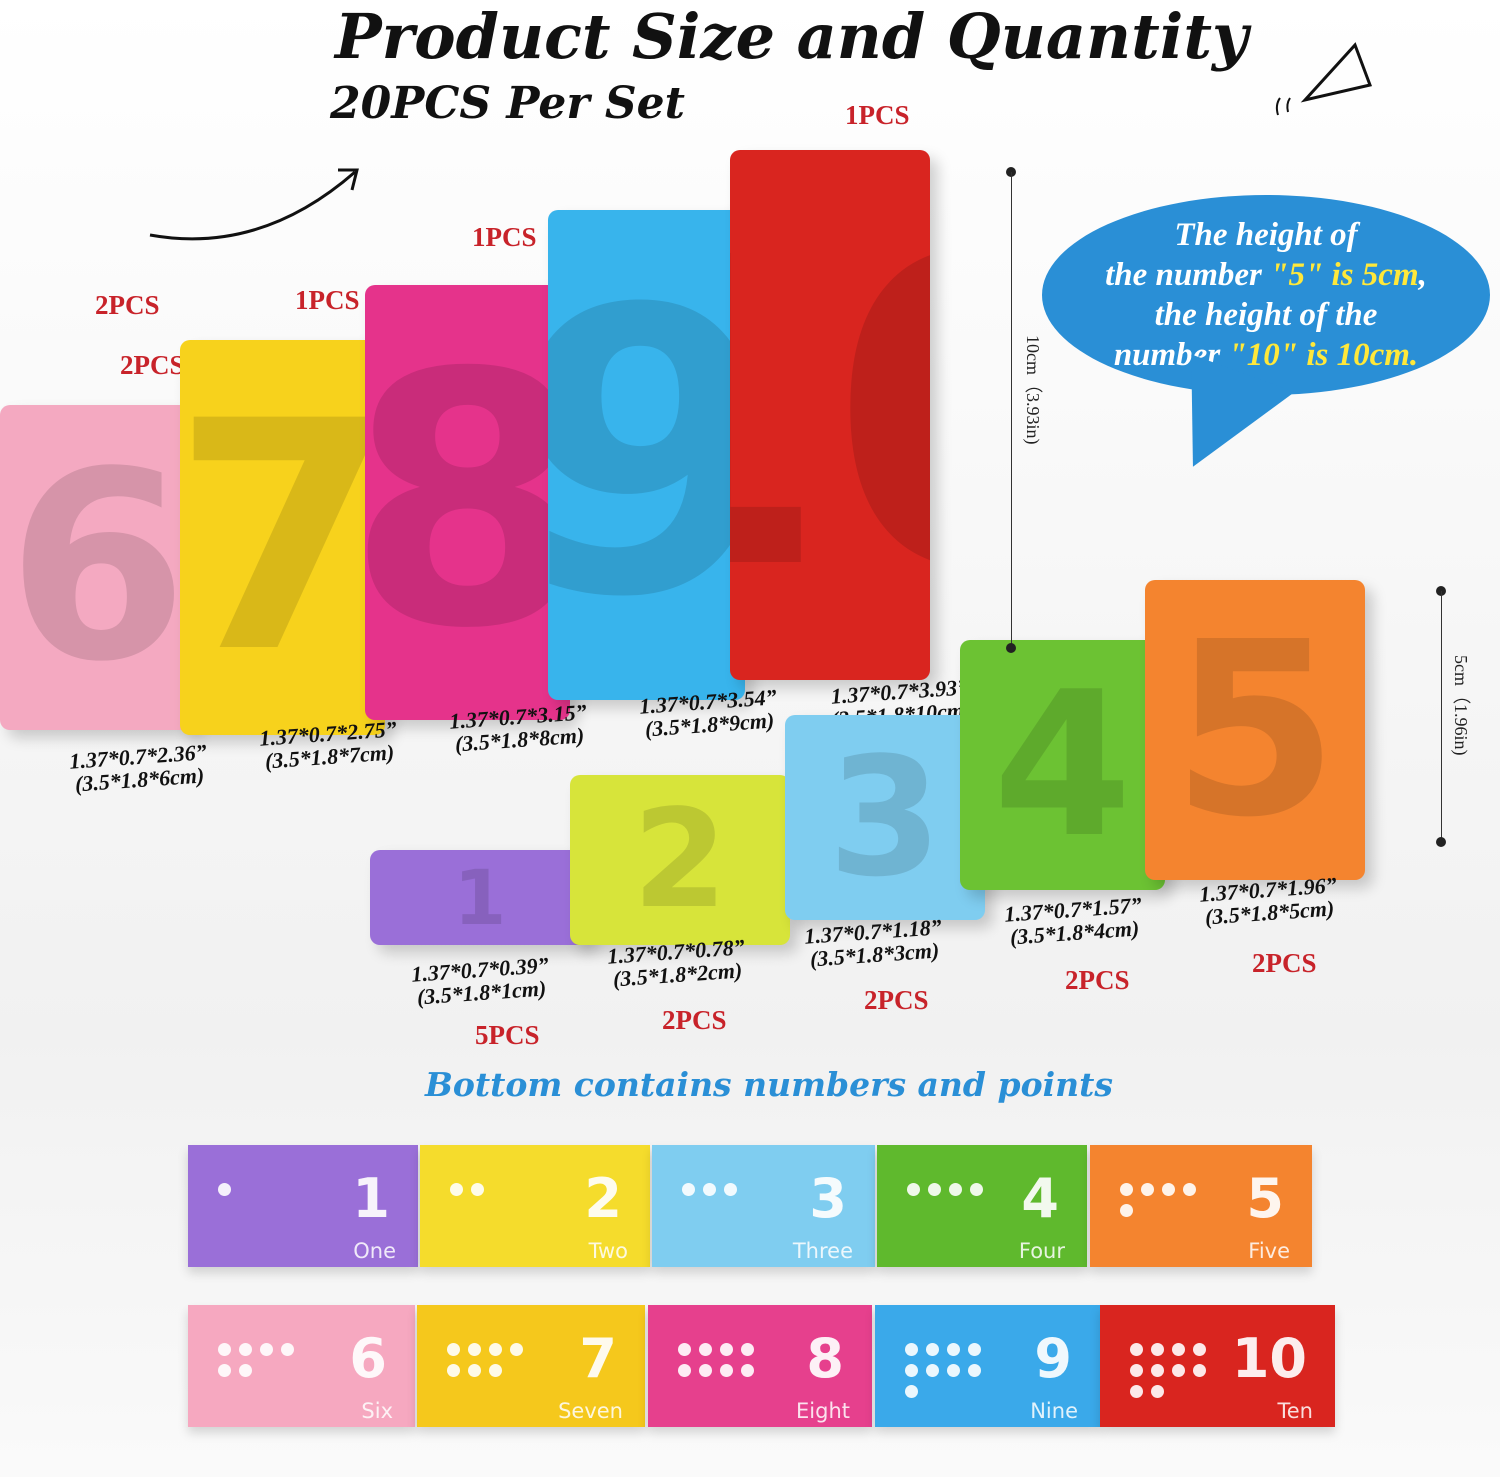 The width and height of the screenshot is (1500, 1477). Describe the element at coordinates (590, 1411) in the screenshot. I see `tile-word: Seven` at that location.